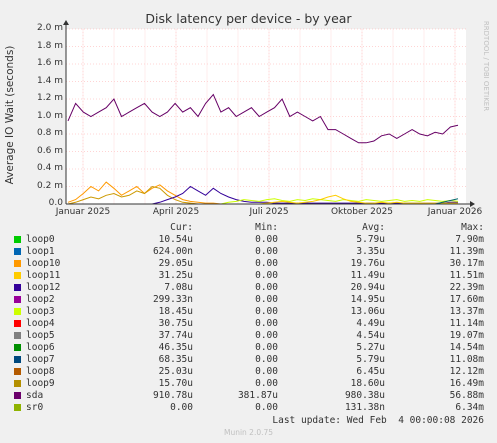  Describe the element at coordinates (181, 227) in the screenshot. I see `legend-header-cur: Cur:` at that location.